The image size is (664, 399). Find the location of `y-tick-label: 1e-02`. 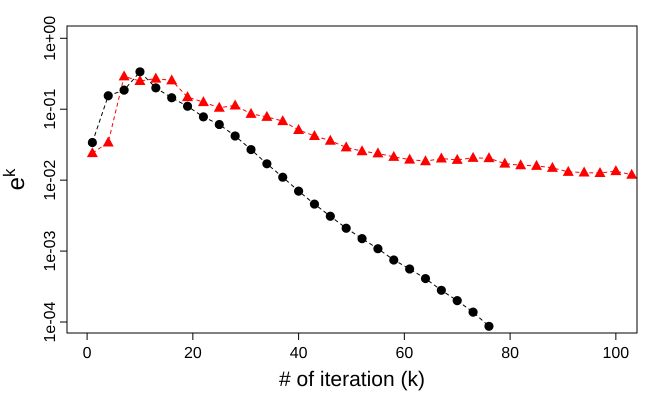

y-tick-label: 1e-02 is located at coordinates (50, 180).